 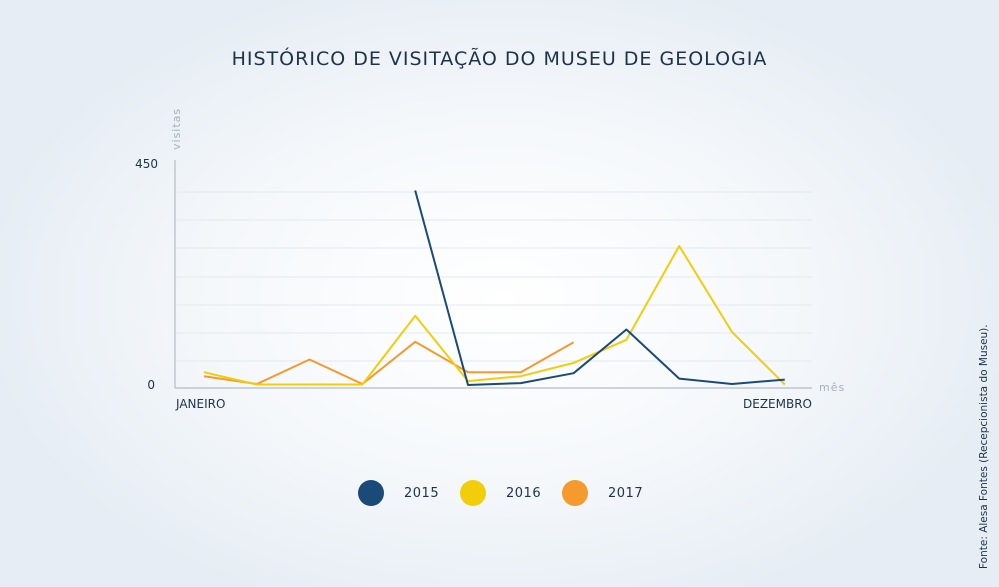 I want to click on legend-label: 2015, so click(x=422, y=493).